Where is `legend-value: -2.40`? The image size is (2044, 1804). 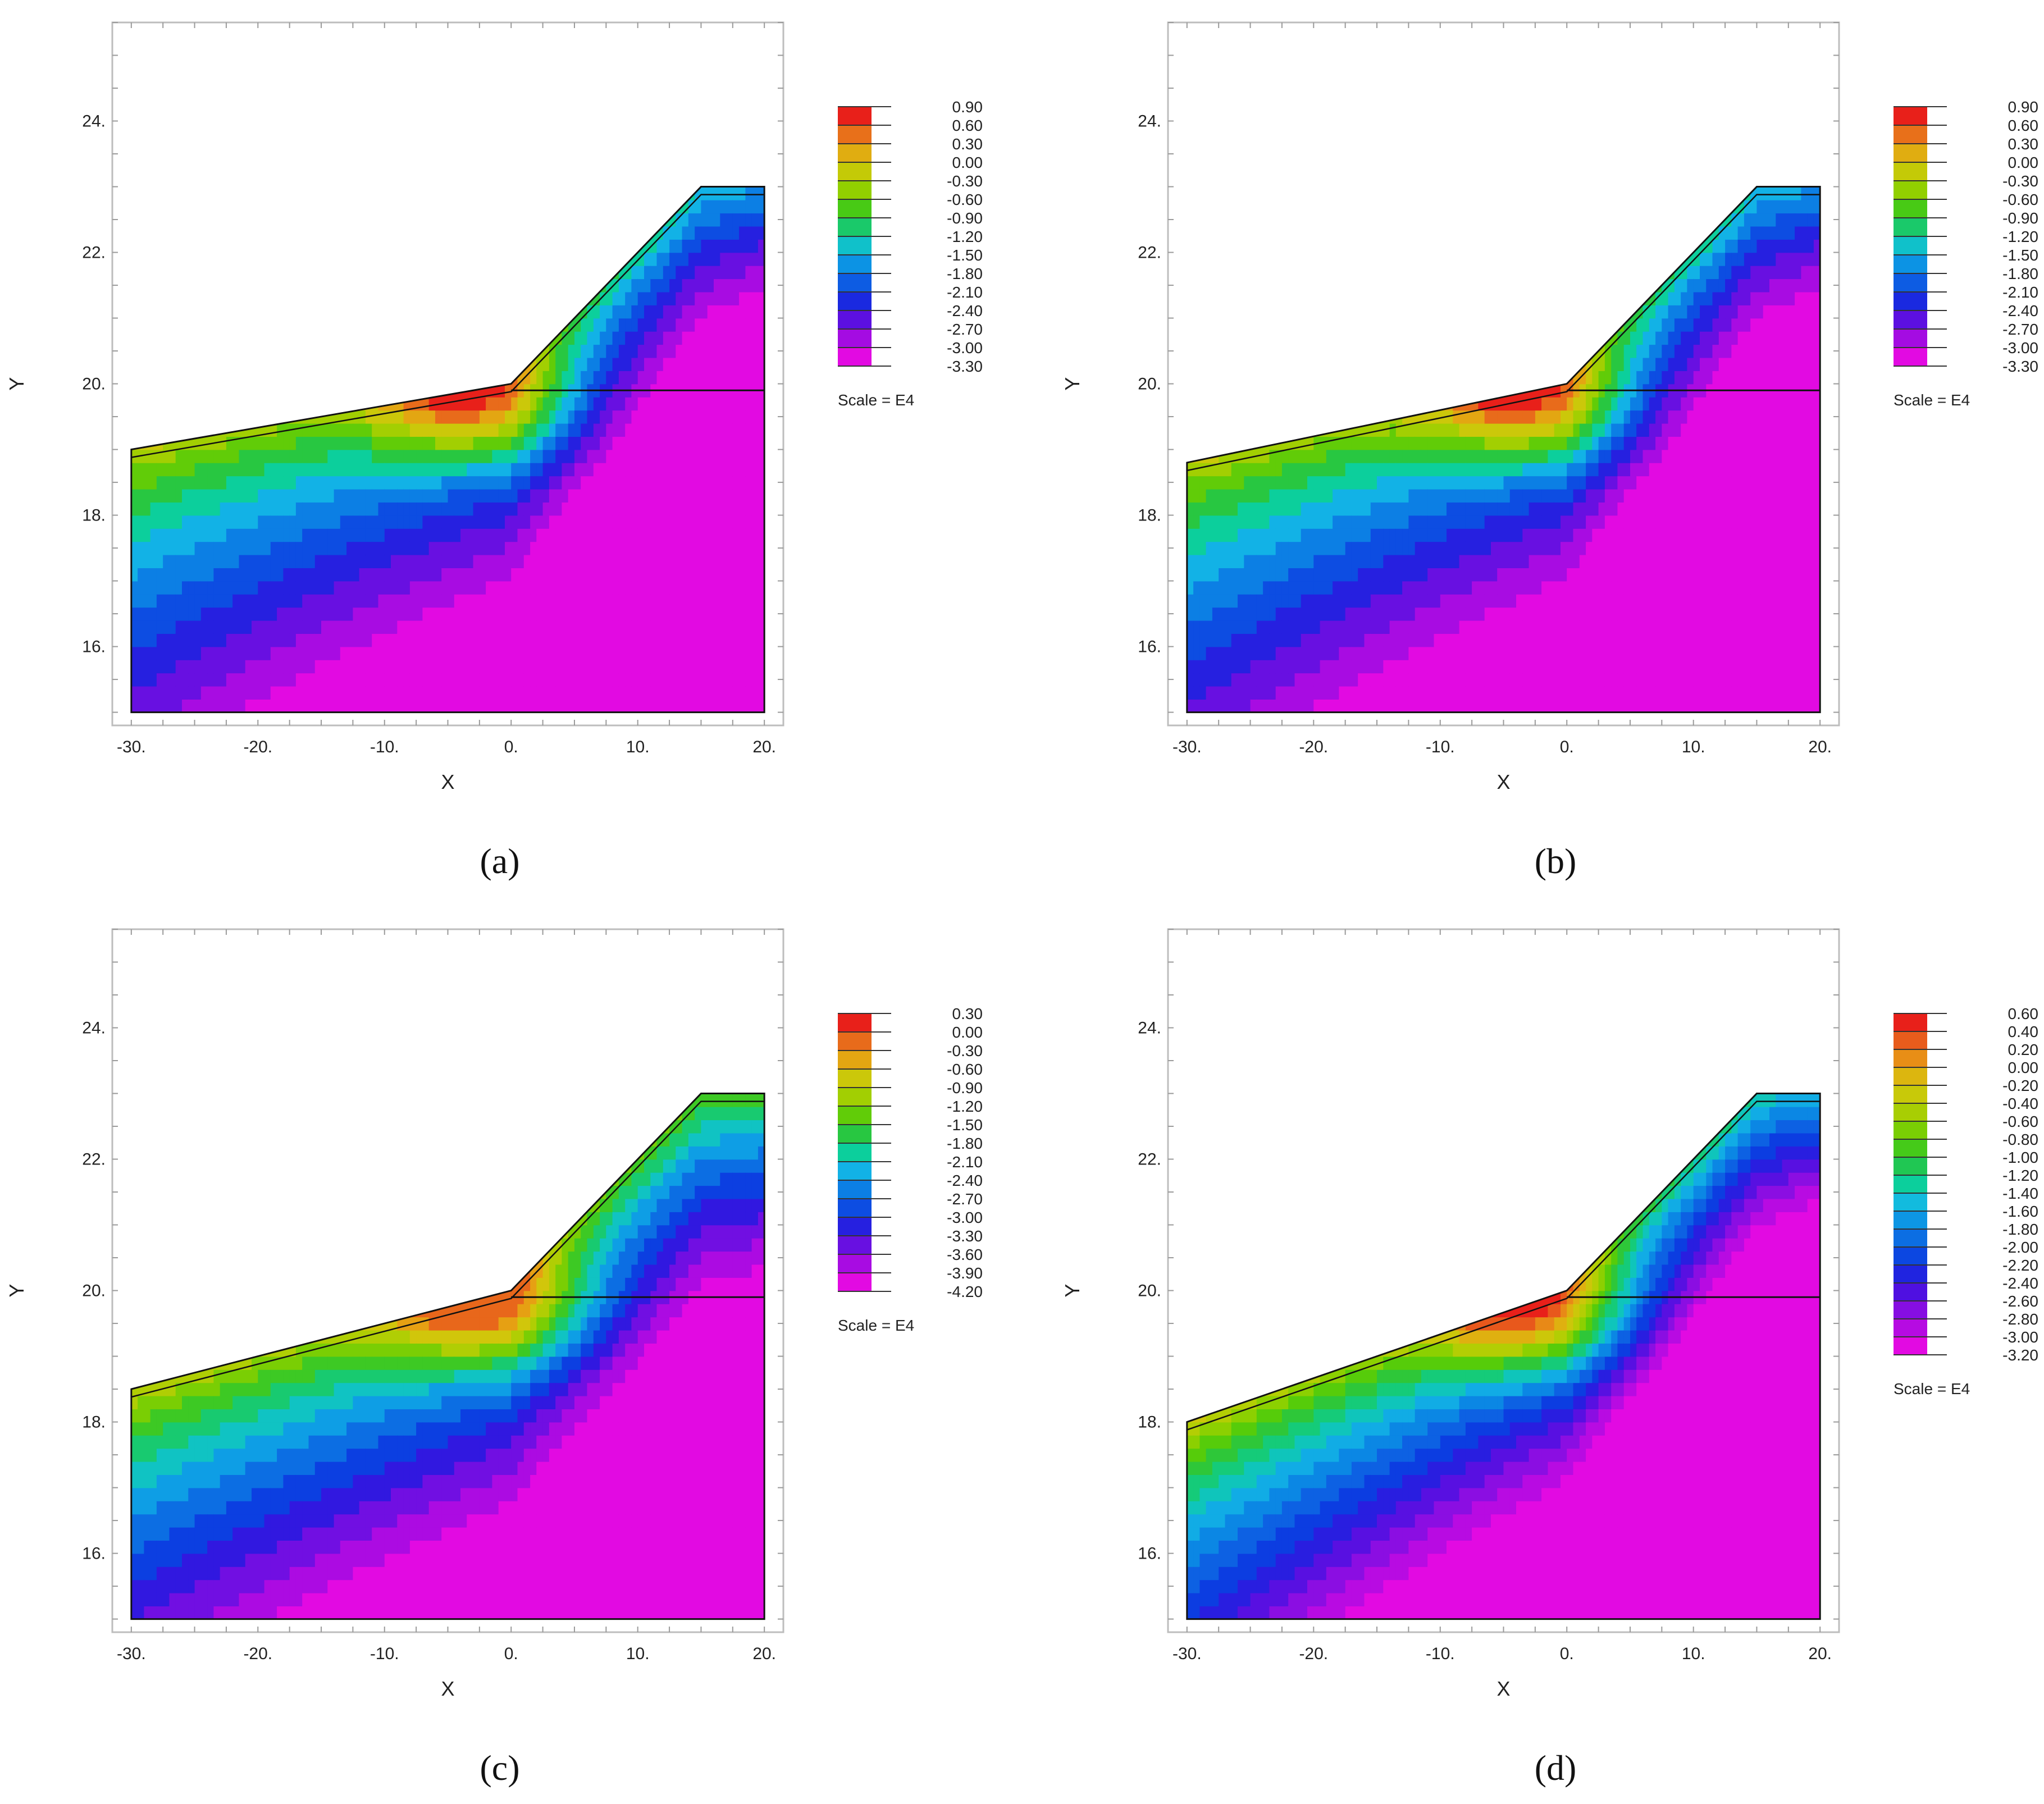 legend-value: -2.40 is located at coordinates (965, 310).